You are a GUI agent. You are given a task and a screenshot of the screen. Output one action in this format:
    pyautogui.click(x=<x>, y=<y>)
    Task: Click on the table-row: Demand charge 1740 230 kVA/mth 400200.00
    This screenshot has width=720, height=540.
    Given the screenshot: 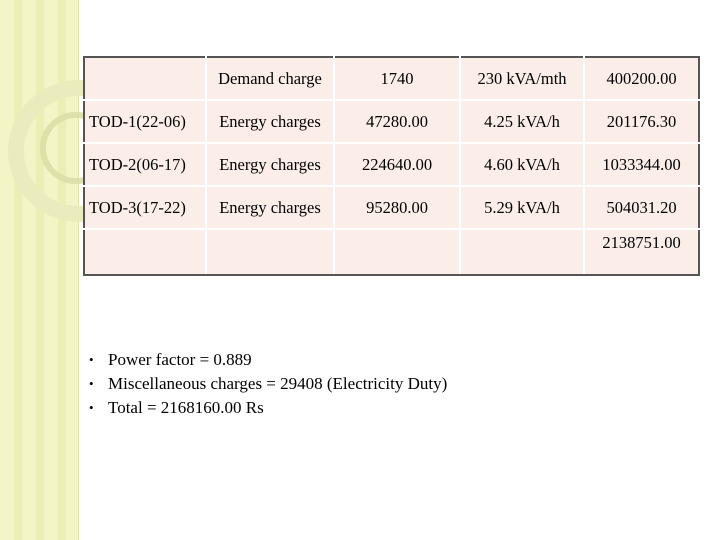 What is the action you would take?
    pyautogui.click(x=391, y=78)
    